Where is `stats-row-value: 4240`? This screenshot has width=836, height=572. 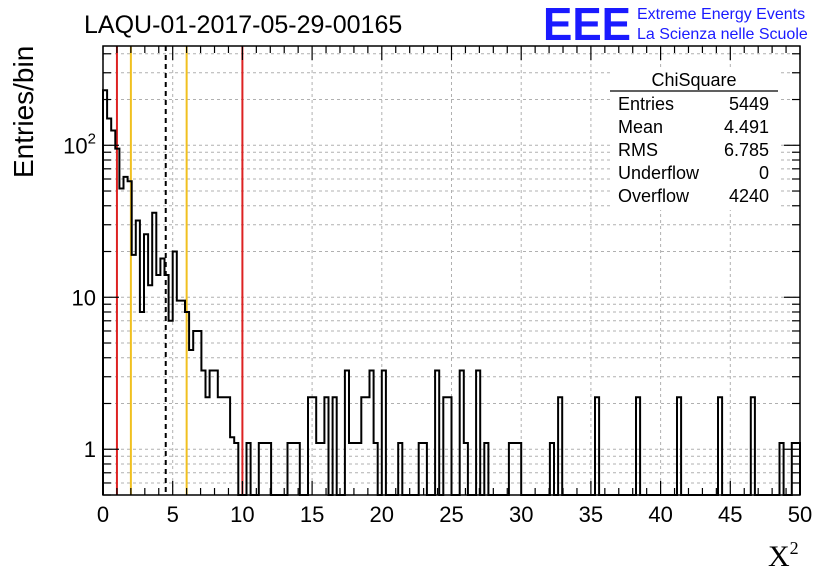 stats-row-value: 4240 is located at coordinates (749, 196).